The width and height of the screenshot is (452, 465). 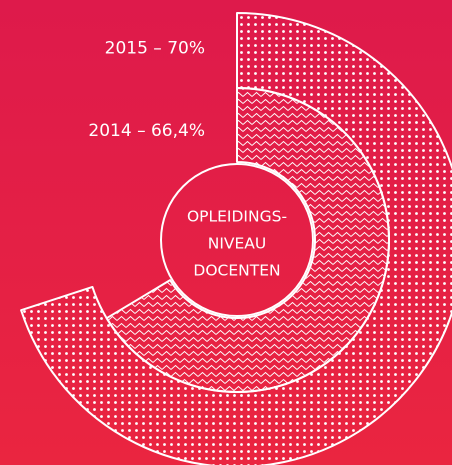 What do you see at coordinates (155, 49) in the screenshot?
I see `value-label: 2015 – 70%` at bounding box center [155, 49].